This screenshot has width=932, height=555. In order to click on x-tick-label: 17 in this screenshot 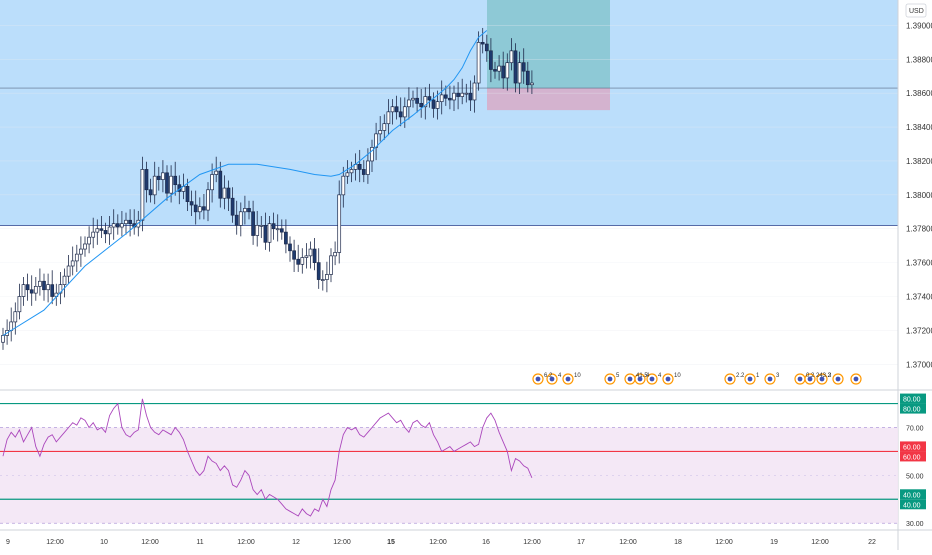, I will do `click(581, 542)`.